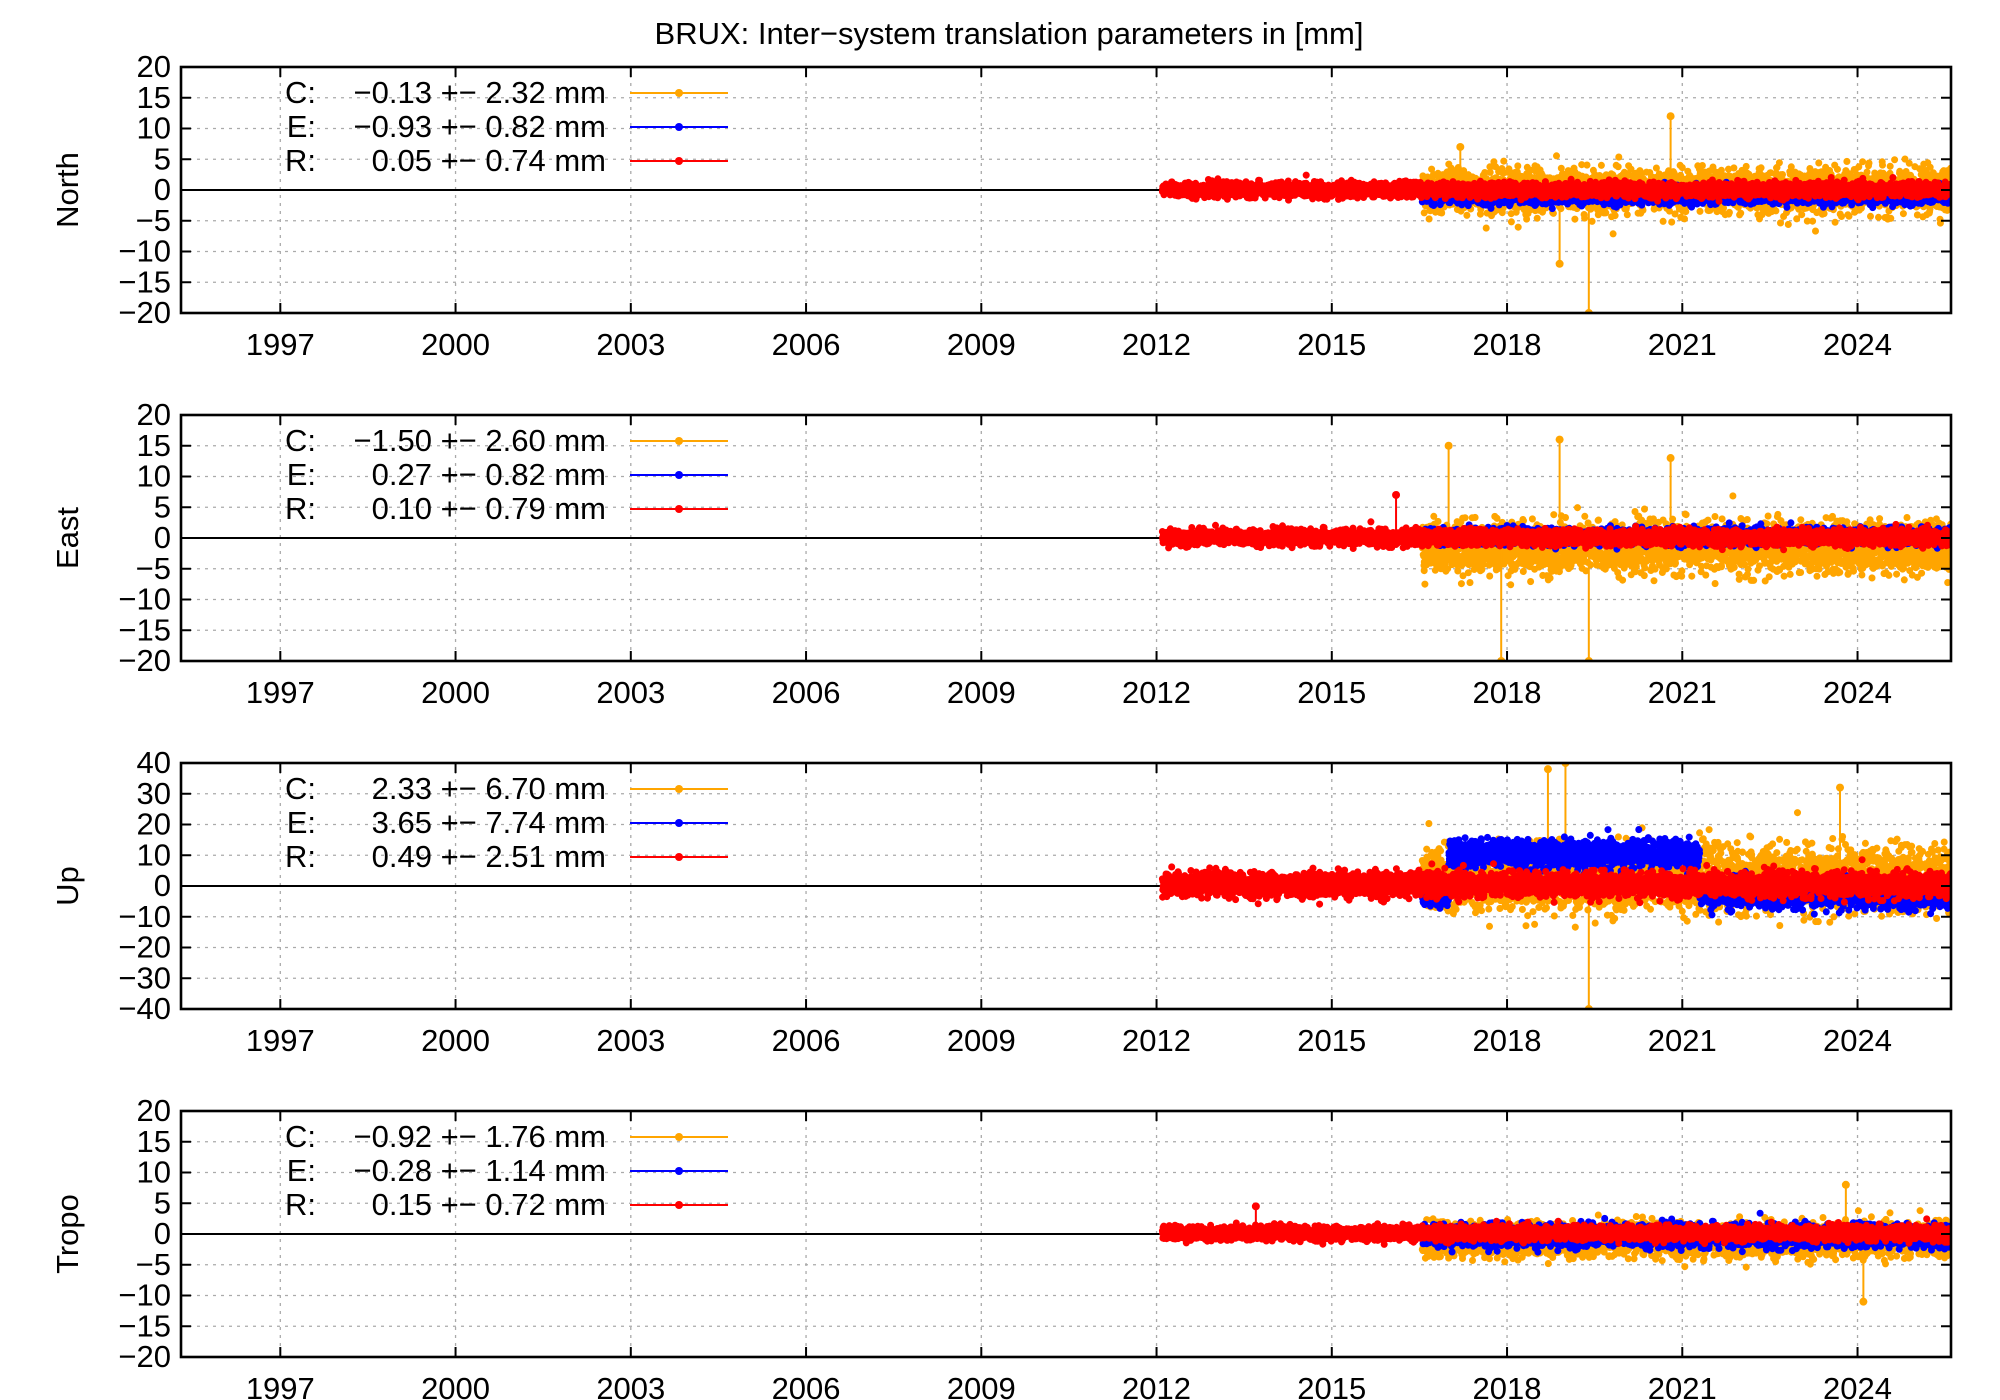 This screenshot has height=1400, width=2000. What do you see at coordinates (480, 92) in the screenshot?
I see `legend-label-C: −0.13 +− 2.32 mm` at bounding box center [480, 92].